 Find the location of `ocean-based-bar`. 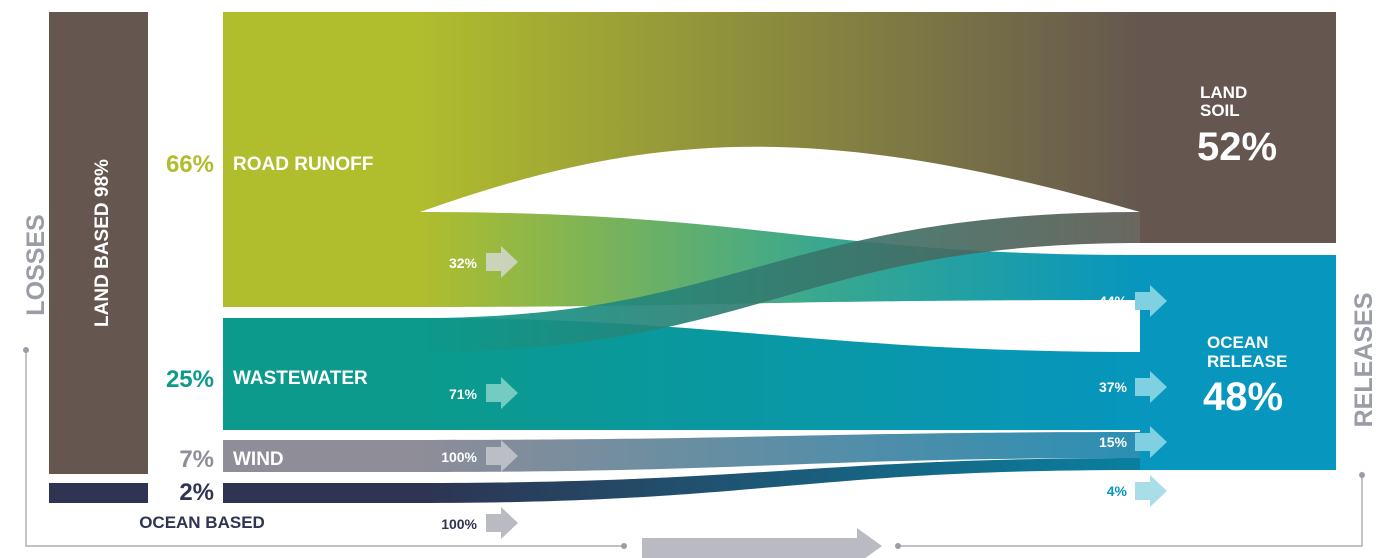

ocean-based-bar is located at coordinates (98, 493).